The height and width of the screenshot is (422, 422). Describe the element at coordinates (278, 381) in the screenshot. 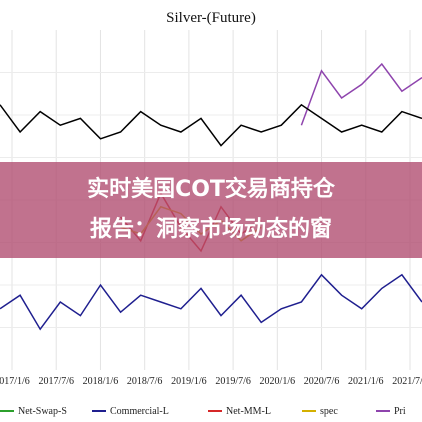

I see `x-tick-label: 2020/1/6` at that location.